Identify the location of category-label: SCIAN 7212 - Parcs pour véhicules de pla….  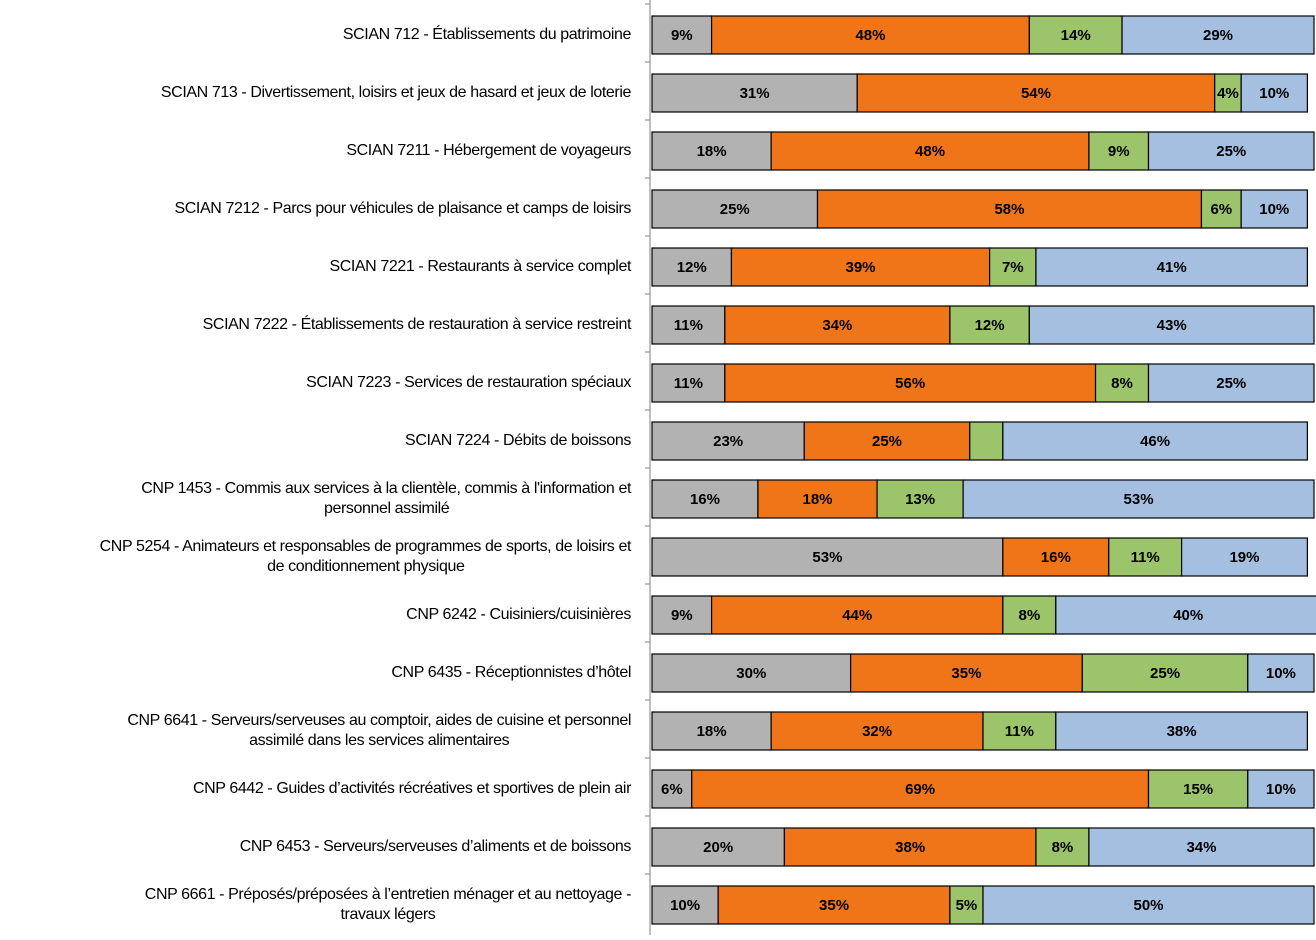
(403, 208).